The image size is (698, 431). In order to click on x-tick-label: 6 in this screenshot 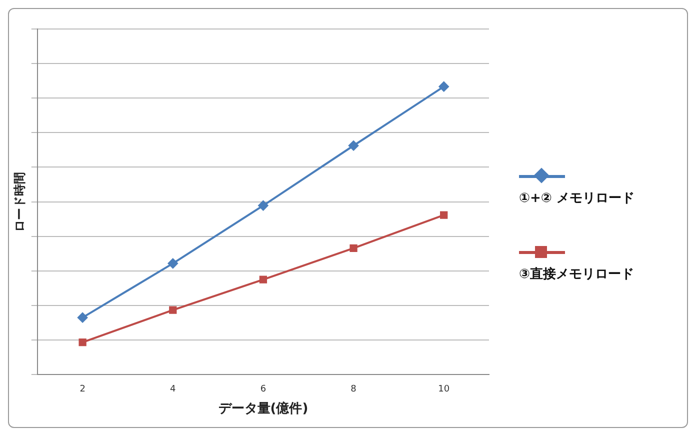, I will do `click(263, 389)`.